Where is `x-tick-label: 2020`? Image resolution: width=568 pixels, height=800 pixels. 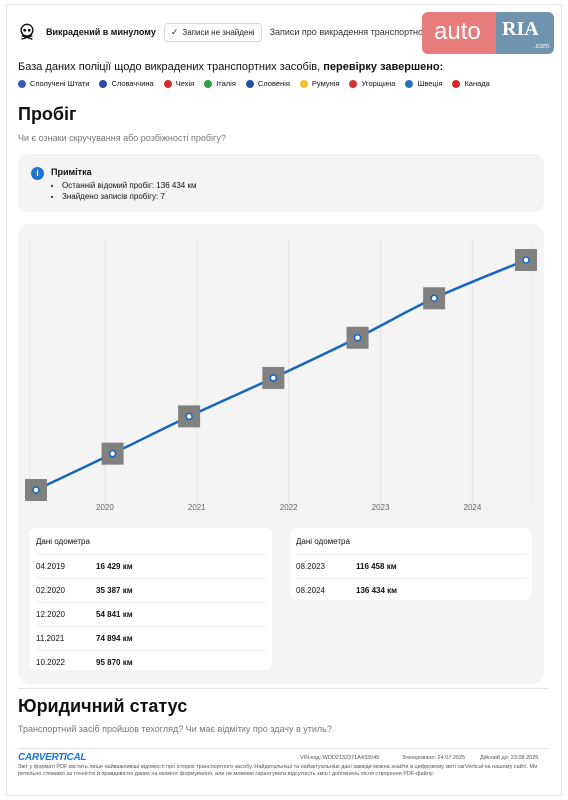 x-tick-label: 2020 is located at coordinates (105, 507).